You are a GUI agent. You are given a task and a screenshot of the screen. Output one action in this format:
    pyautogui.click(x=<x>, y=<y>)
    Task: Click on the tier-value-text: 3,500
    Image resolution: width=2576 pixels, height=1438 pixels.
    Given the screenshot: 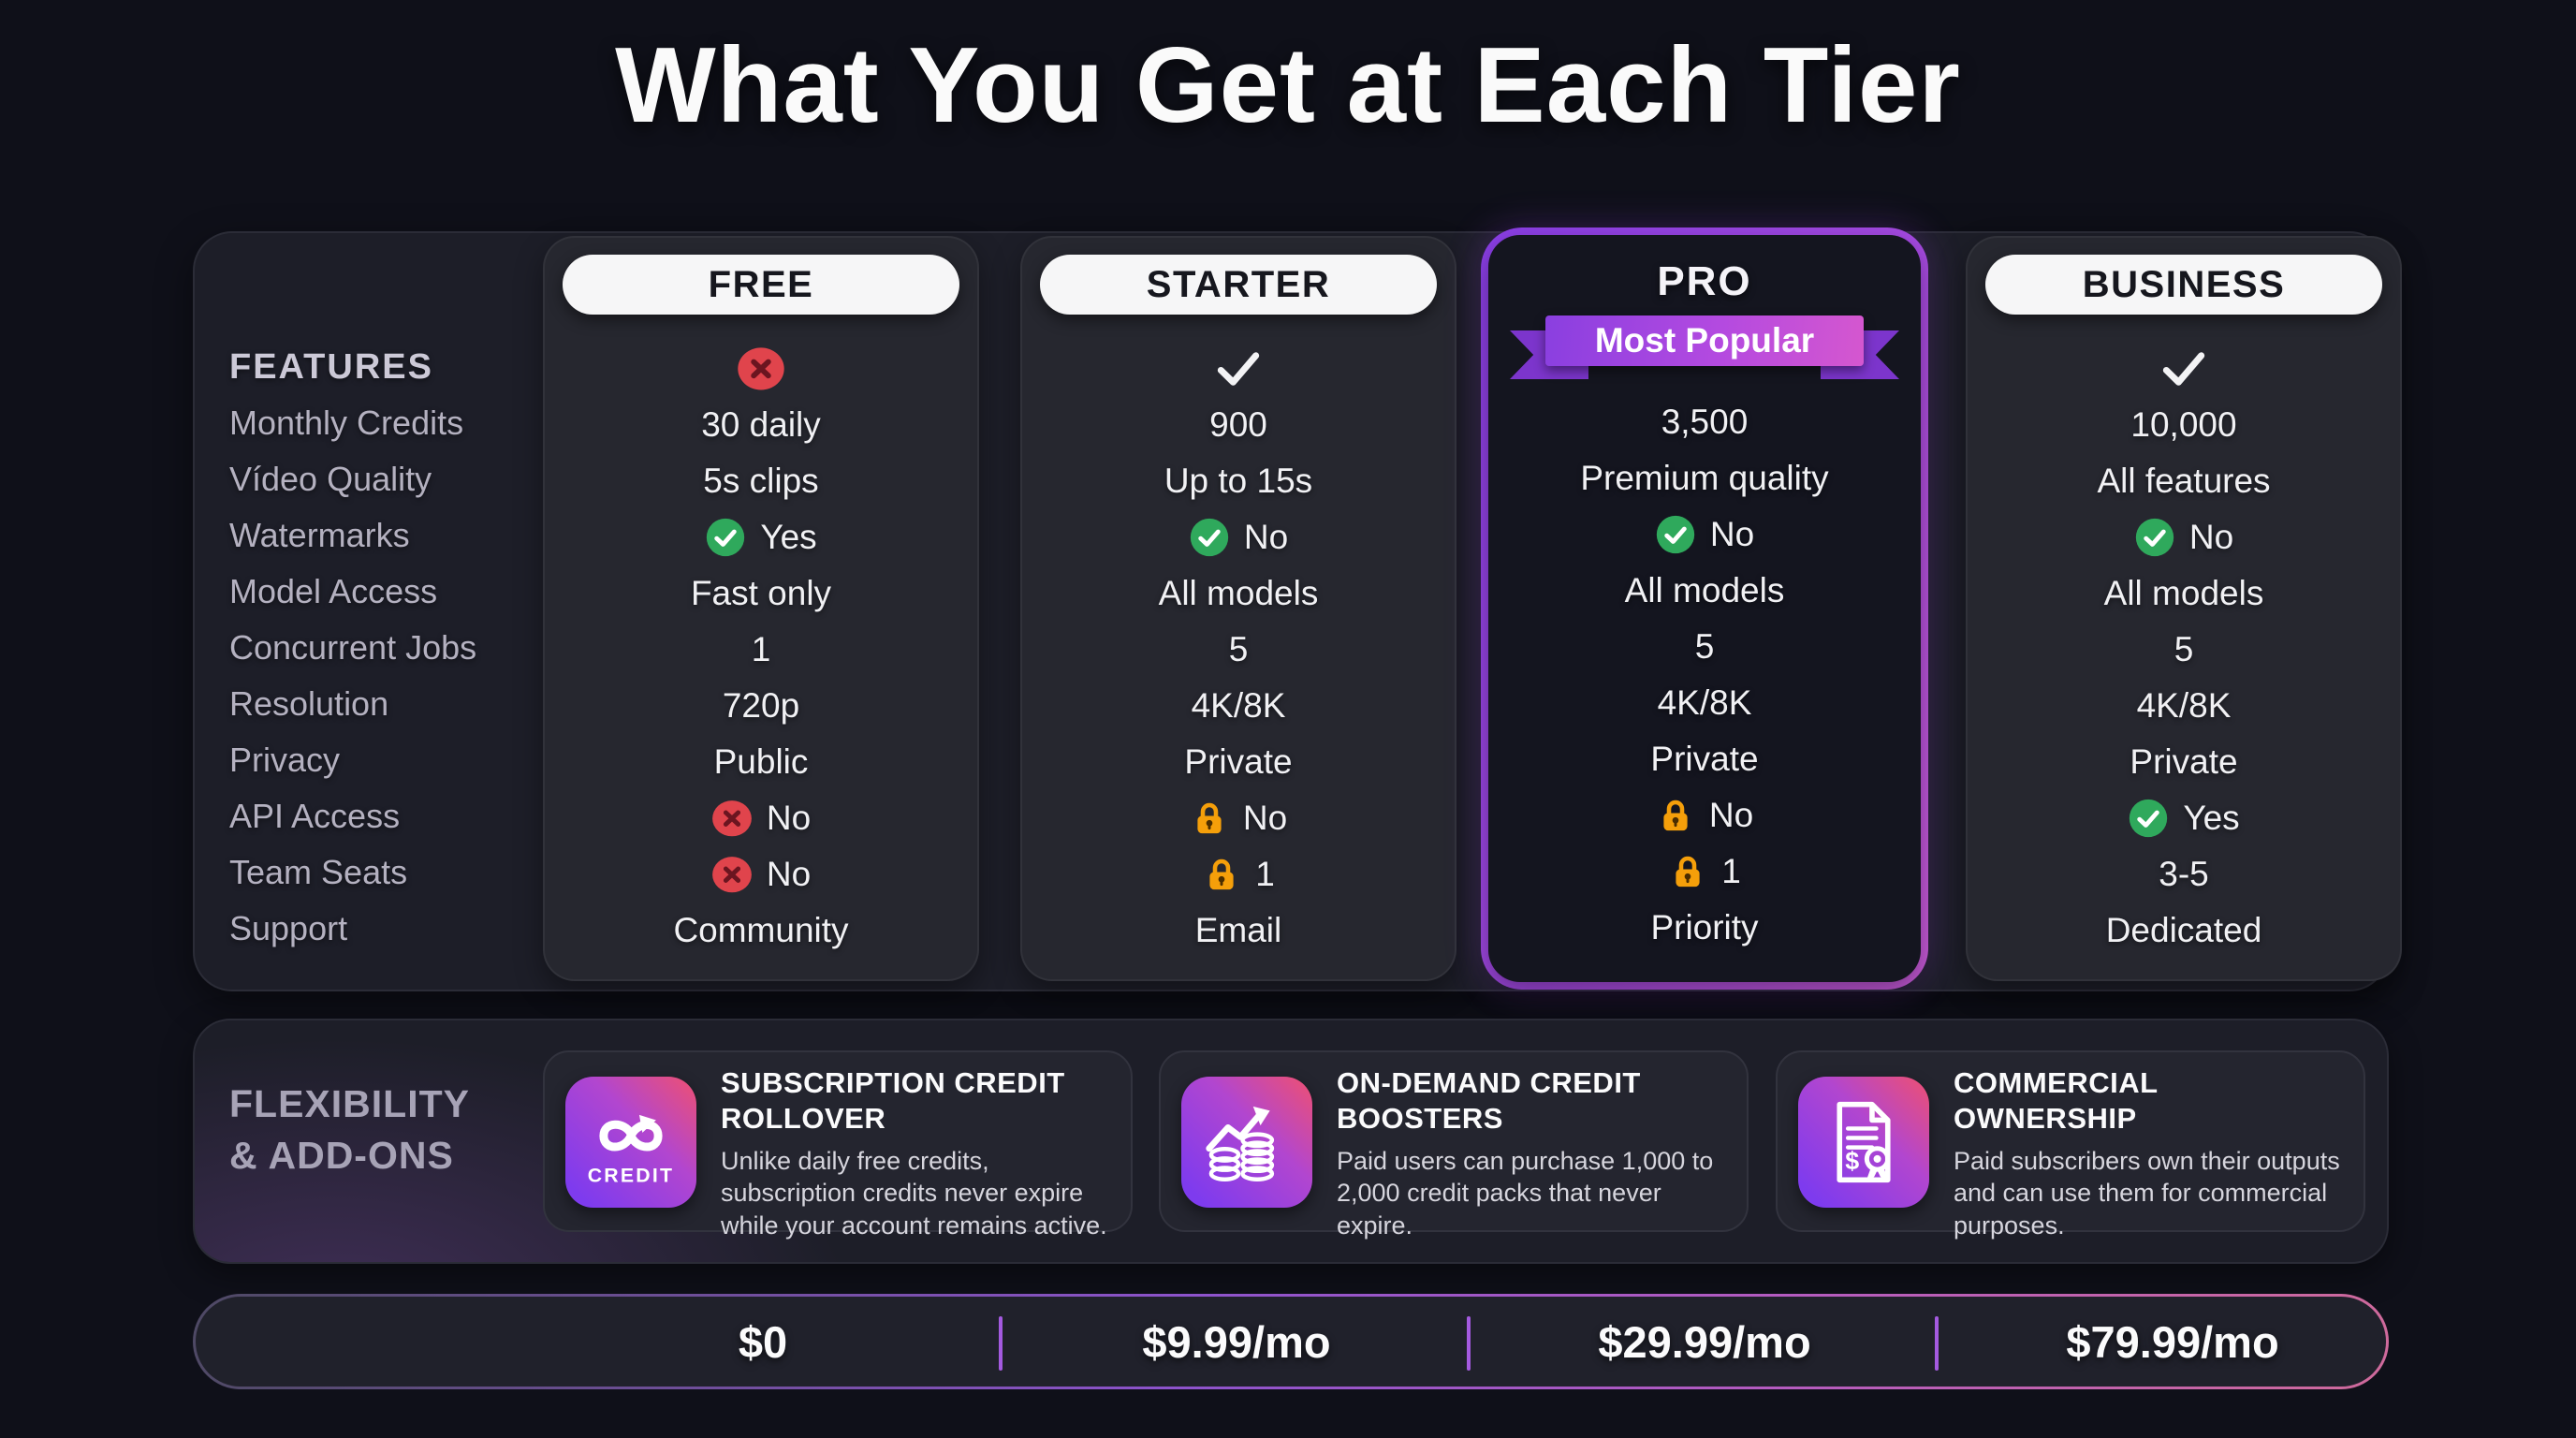 What is the action you would take?
    pyautogui.click(x=1705, y=422)
    